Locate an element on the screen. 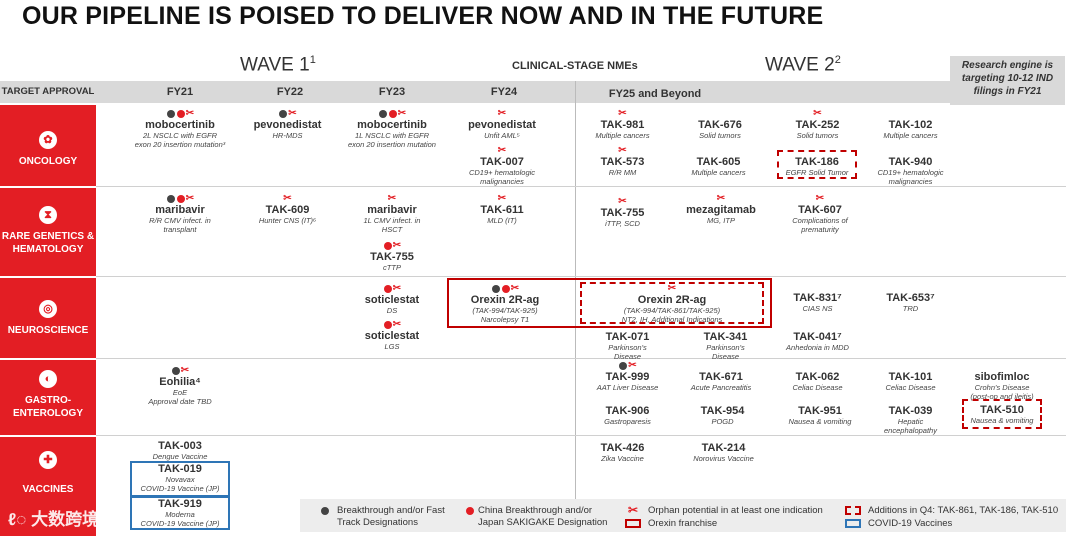 The image size is (1080, 536). pipeline-item-tak-510: TAK-510 Nausea & vomiting is located at coordinates (1002, 414).